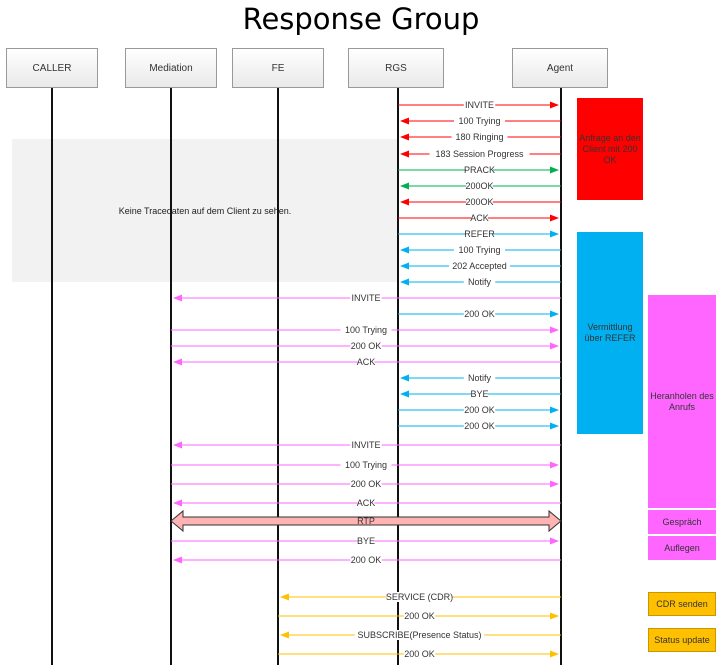 The width and height of the screenshot is (722, 671). I want to click on message-13: INVITE, so click(367, 298).